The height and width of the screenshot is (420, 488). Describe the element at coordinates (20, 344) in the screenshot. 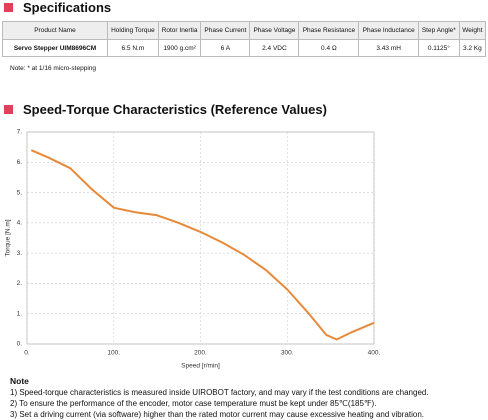

I see `y-tick-label: 0.` at that location.